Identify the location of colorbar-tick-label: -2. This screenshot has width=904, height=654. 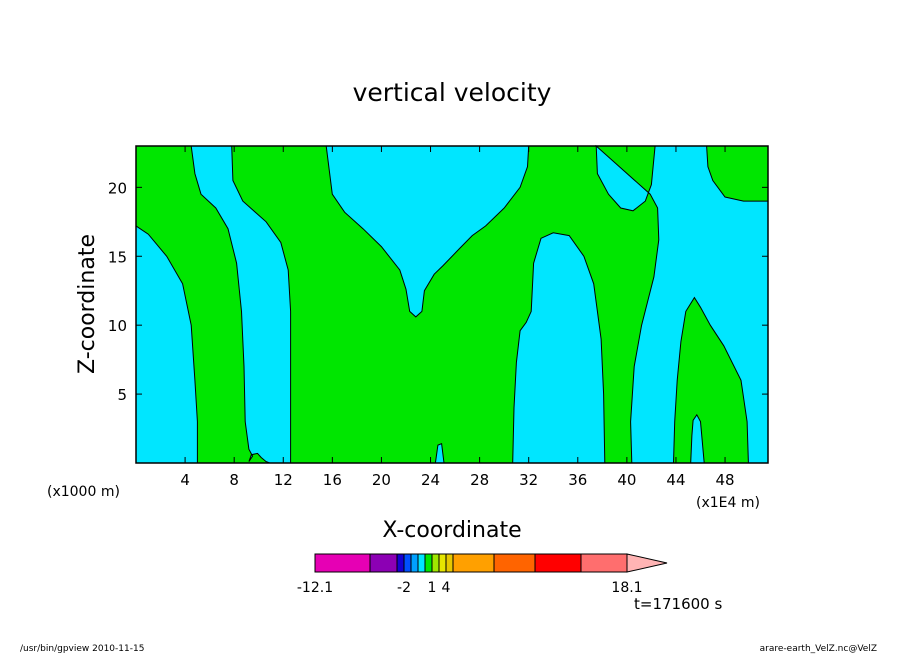
(404, 588).